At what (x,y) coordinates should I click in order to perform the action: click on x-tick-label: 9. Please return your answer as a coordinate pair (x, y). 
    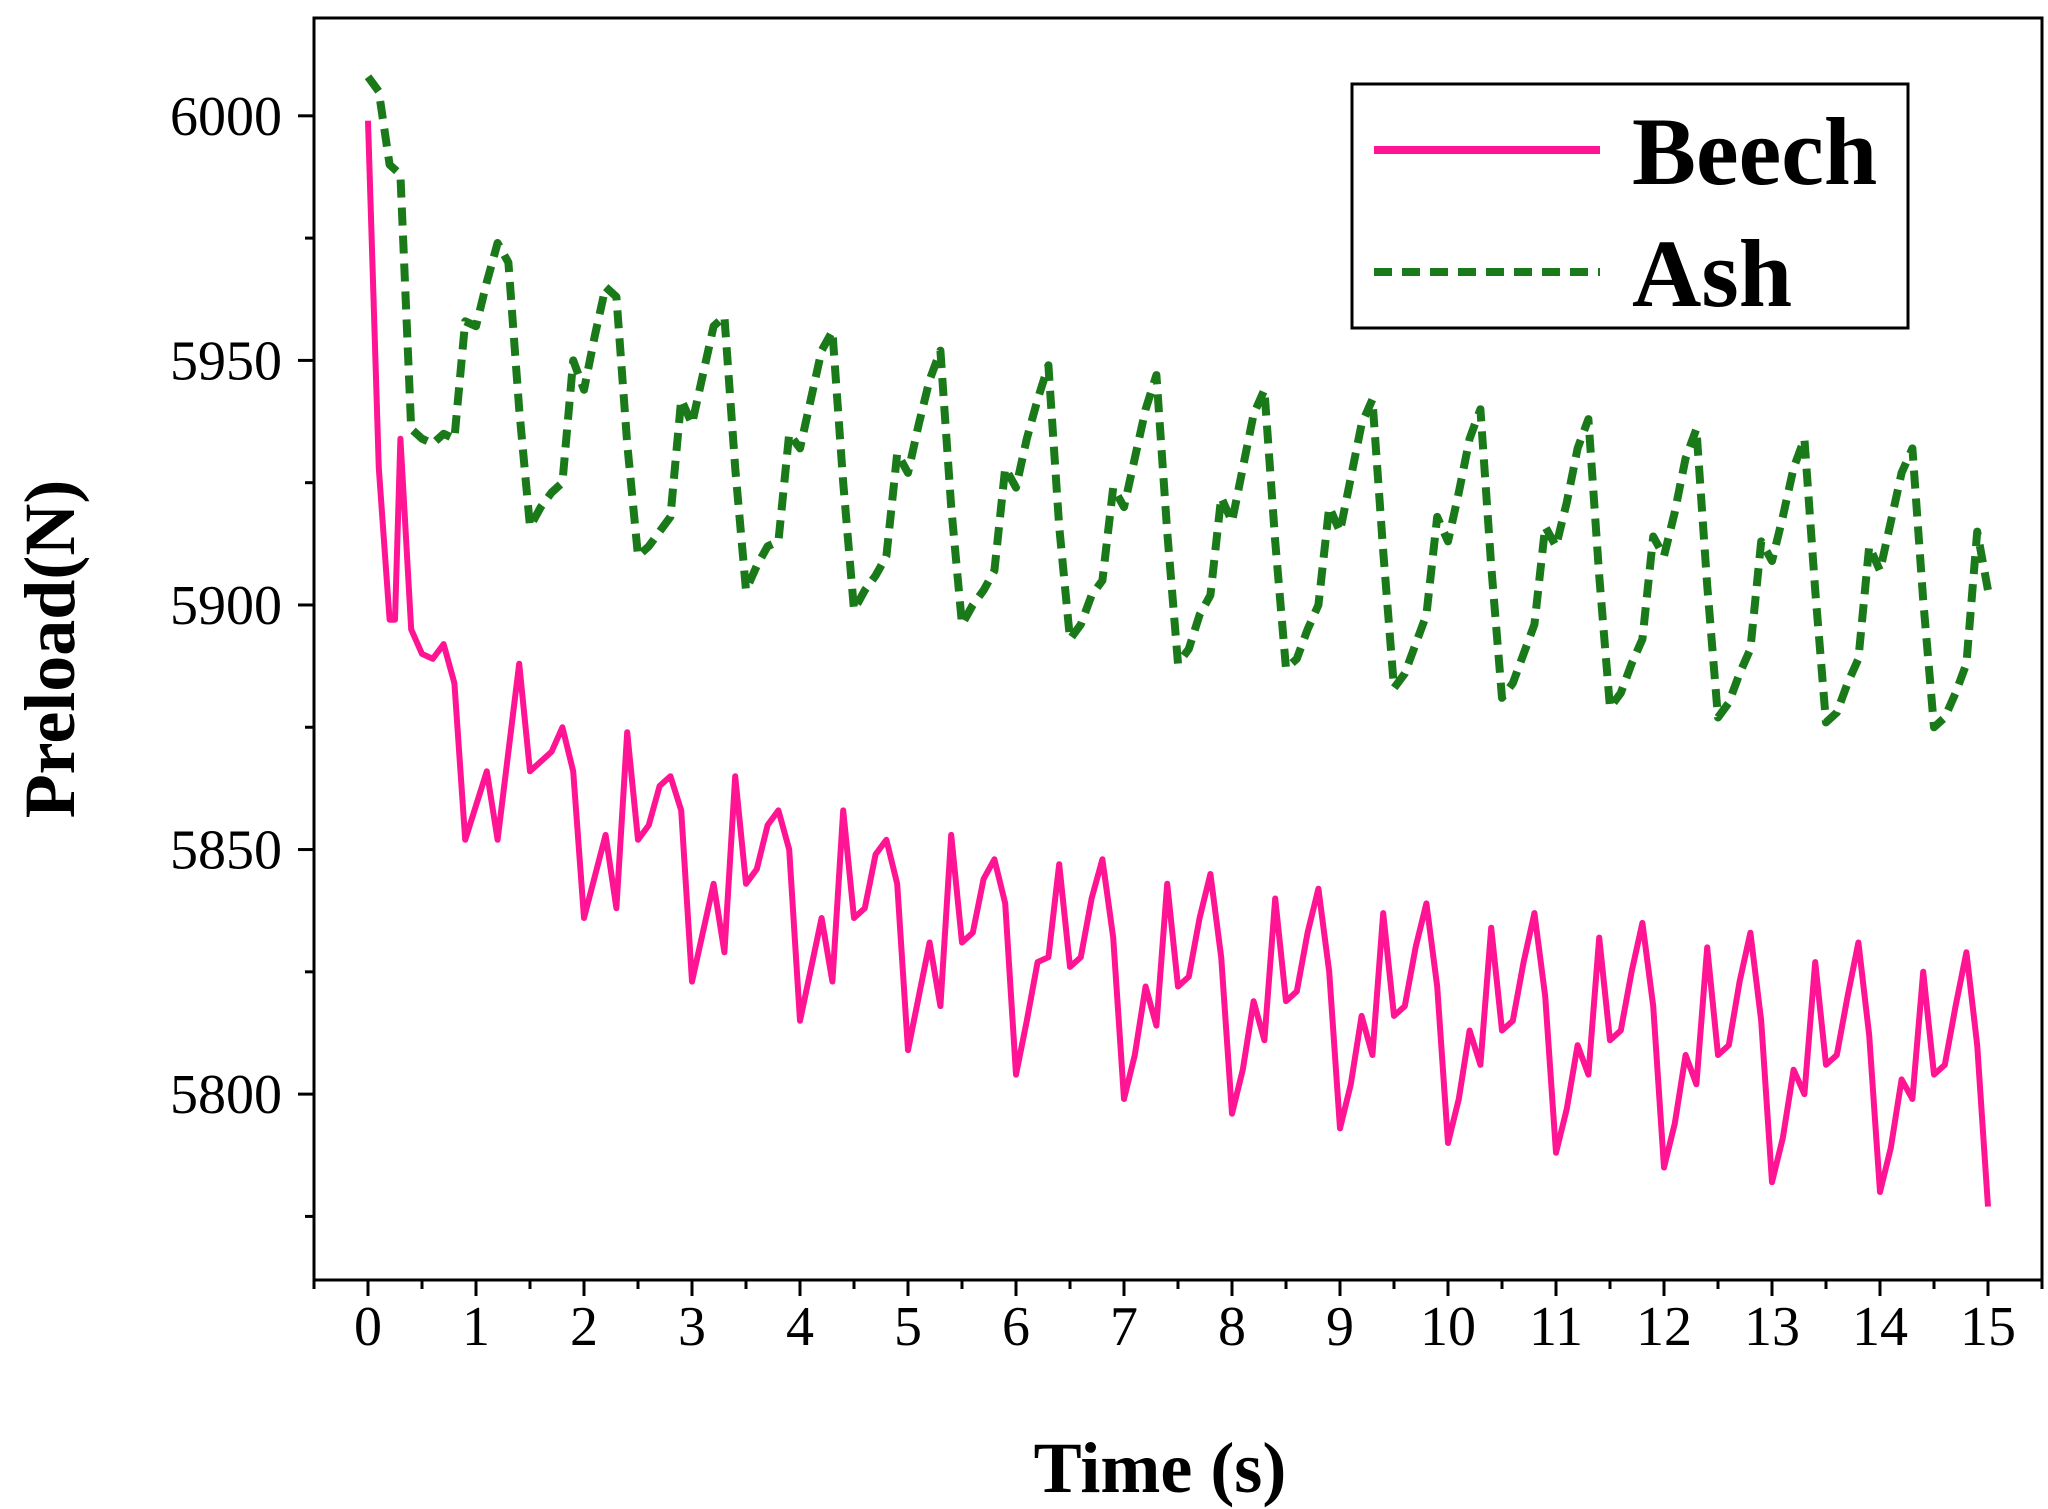
    Looking at the image, I should click on (1340, 1327).